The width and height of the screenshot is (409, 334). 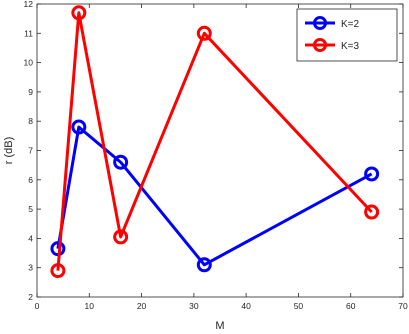 What do you see at coordinates (30, 268) in the screenshot?
I see `y-tick-label: 3` at bounding box center [30, 268].